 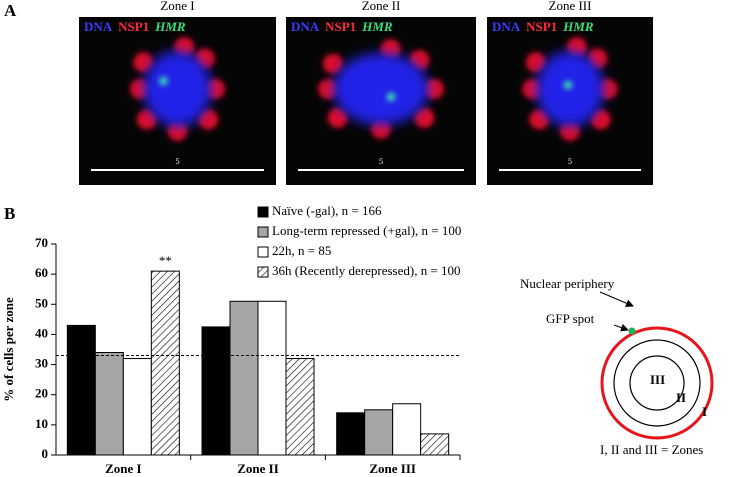 I want to click on panel-label: B, so click(x=9, y=213).